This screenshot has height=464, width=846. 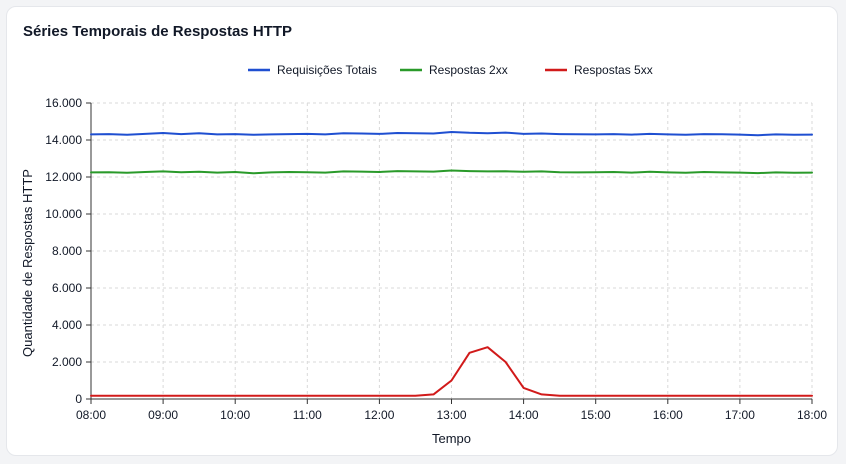 I want to click on x-tick-label: 14:00, so click(x=524, y=415).